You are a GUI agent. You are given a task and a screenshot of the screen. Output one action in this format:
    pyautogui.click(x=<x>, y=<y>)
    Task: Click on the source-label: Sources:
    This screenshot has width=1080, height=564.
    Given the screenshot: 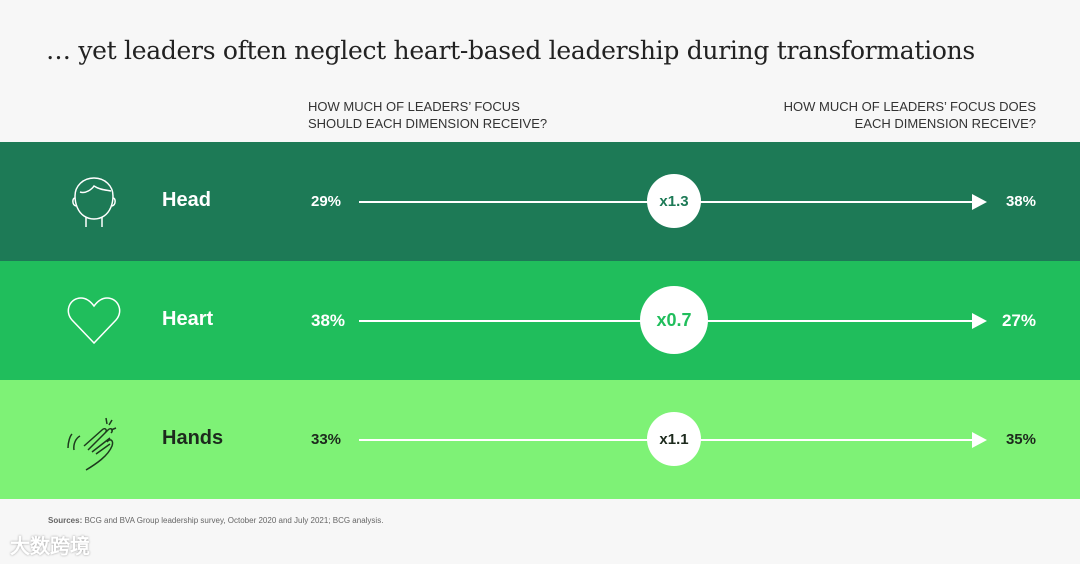 What is the action you would take?
    pyautogui.click(x=65, y=520)
    